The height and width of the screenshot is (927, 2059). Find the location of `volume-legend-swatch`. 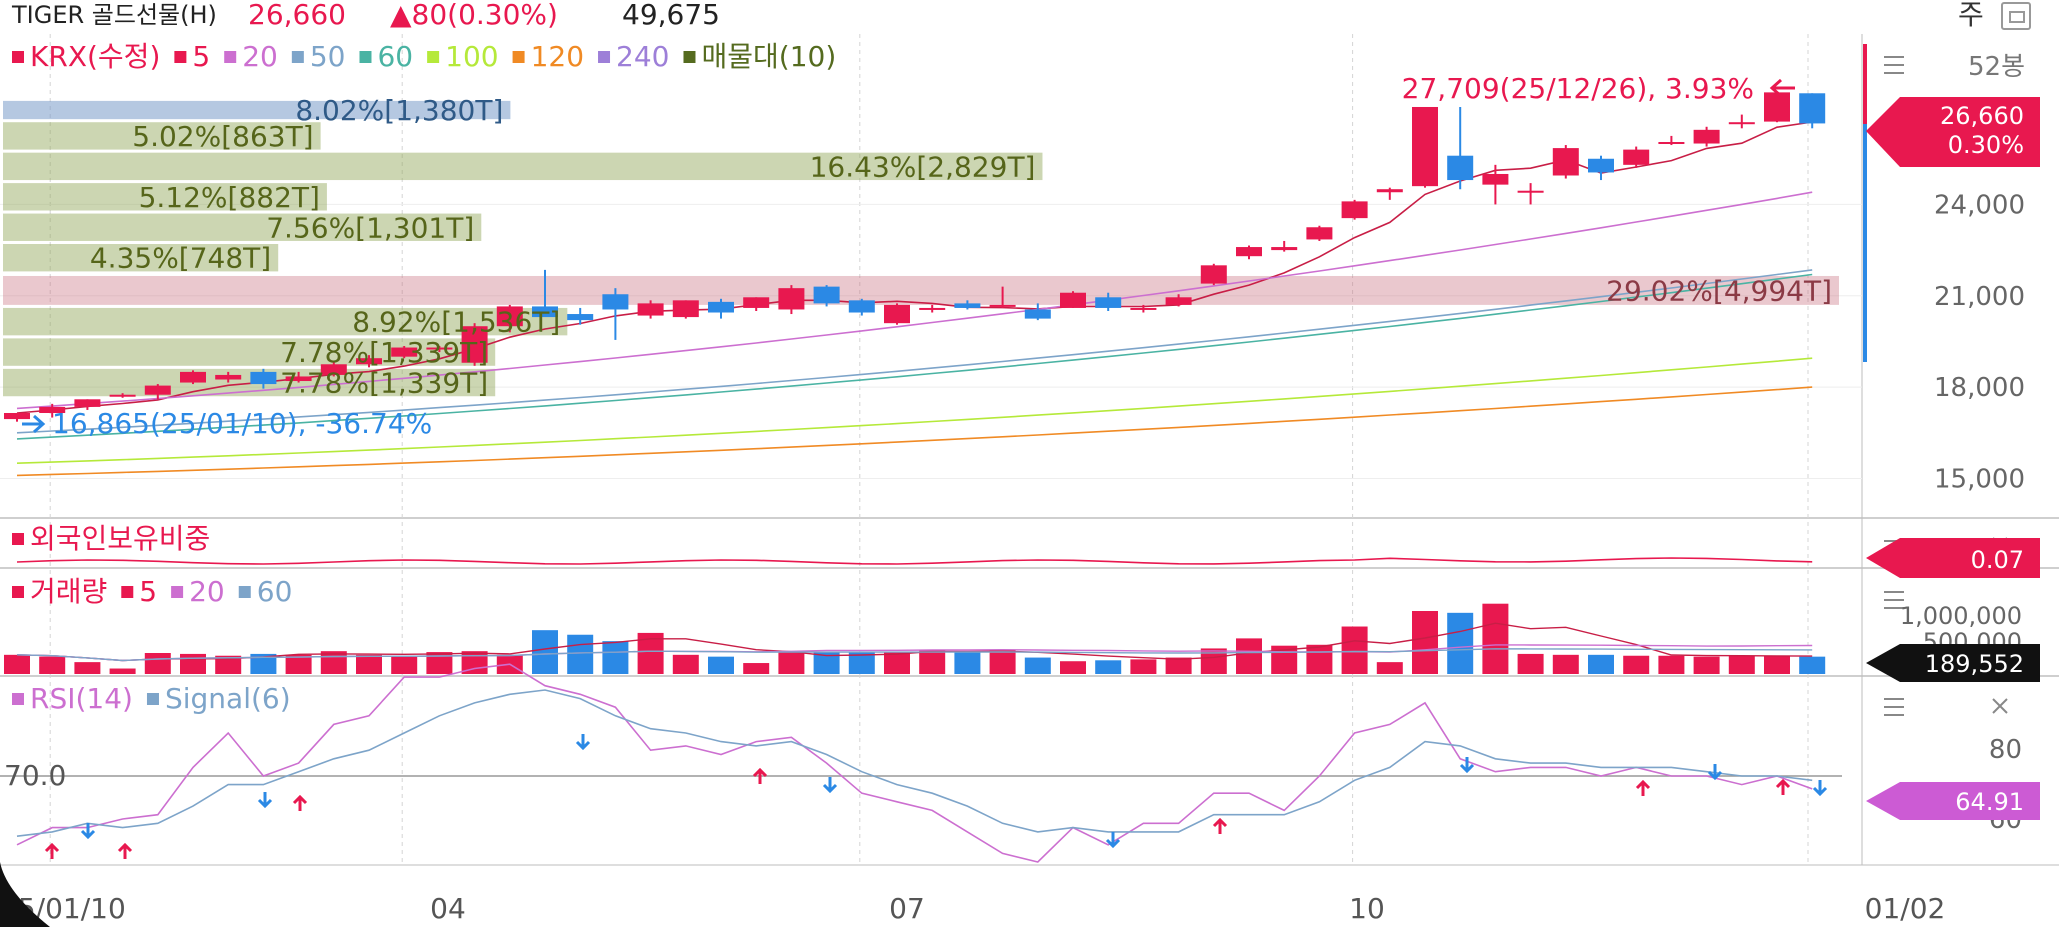

volume-legend-swatch is located at coordinates (177, 592).